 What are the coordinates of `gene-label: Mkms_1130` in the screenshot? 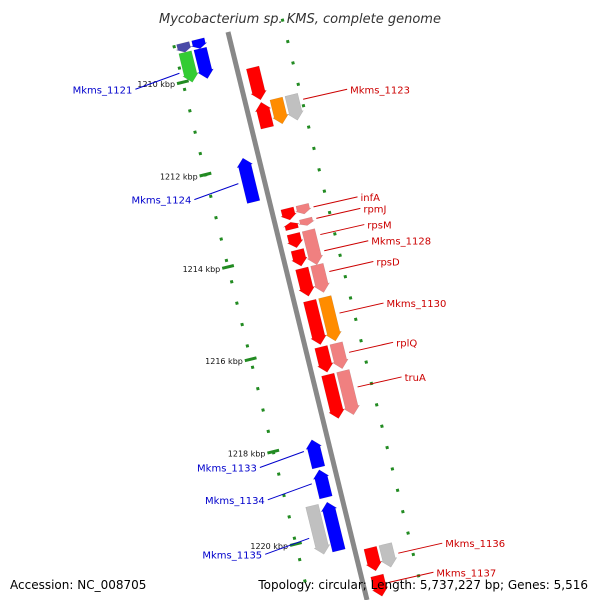 It's located at (417, 304).